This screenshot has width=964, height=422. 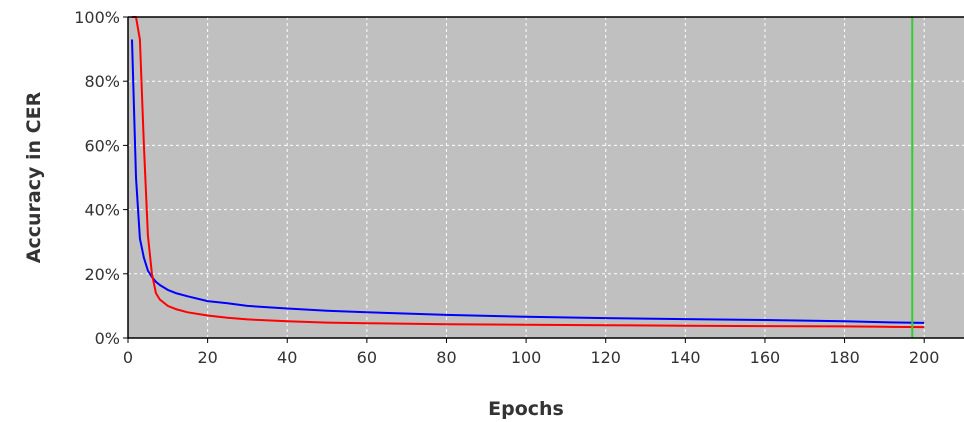 I want to click on x-tick-label: 60, so click(x=367, y=357).